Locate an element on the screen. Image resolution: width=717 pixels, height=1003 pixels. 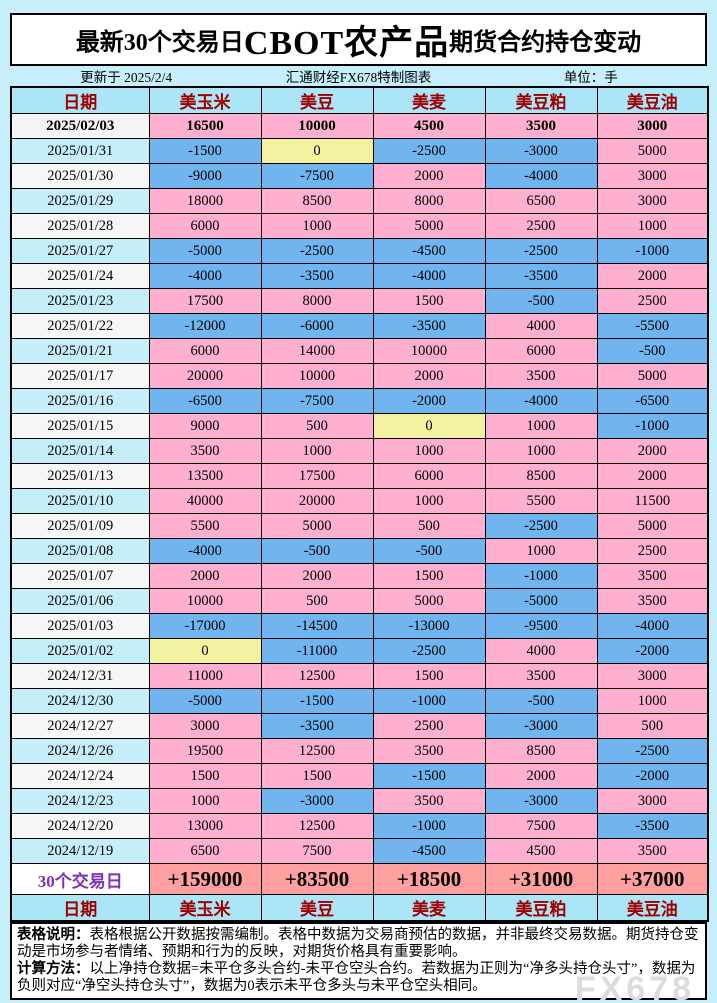
summary-row: 30个交易日 +159000 +83500 +18500 +31000 +37000 is located at coordinates (359, 879).